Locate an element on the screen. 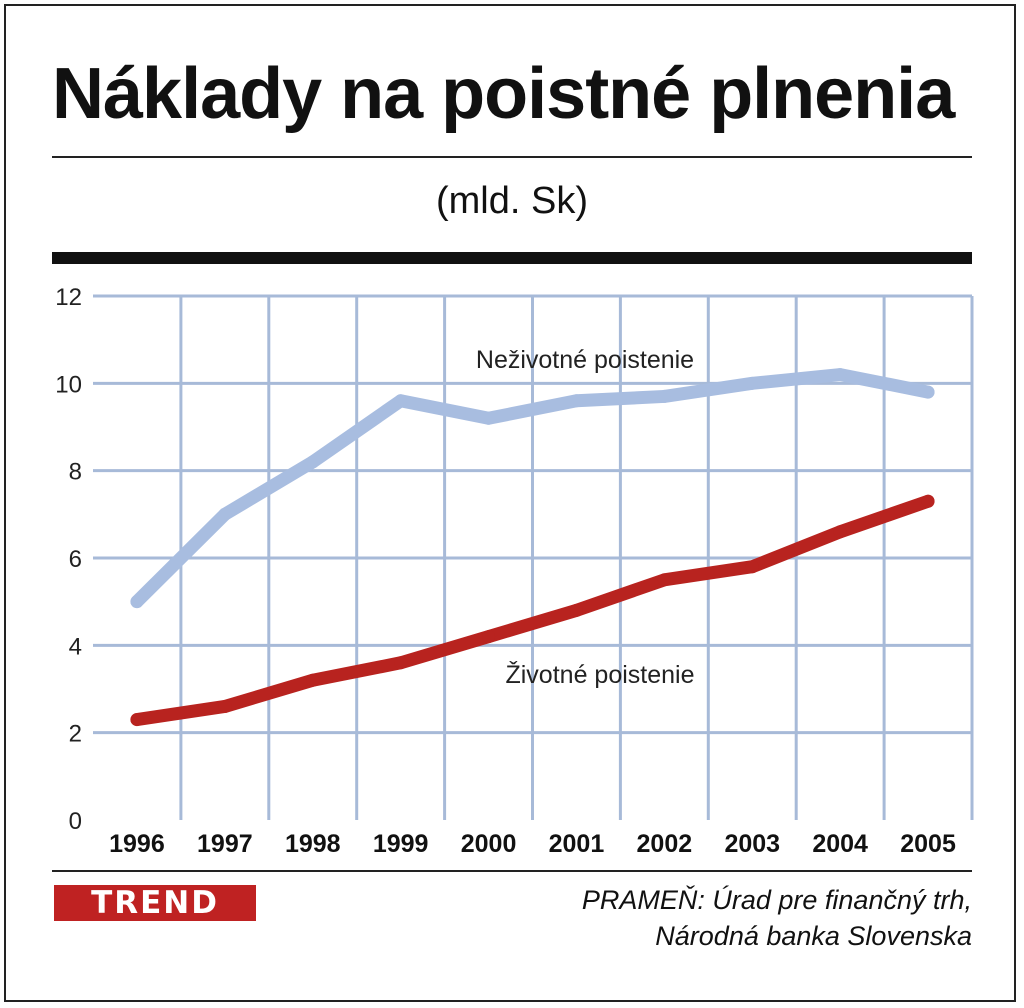  x-tick-label: 2002 is located at coordinates (665, 844).